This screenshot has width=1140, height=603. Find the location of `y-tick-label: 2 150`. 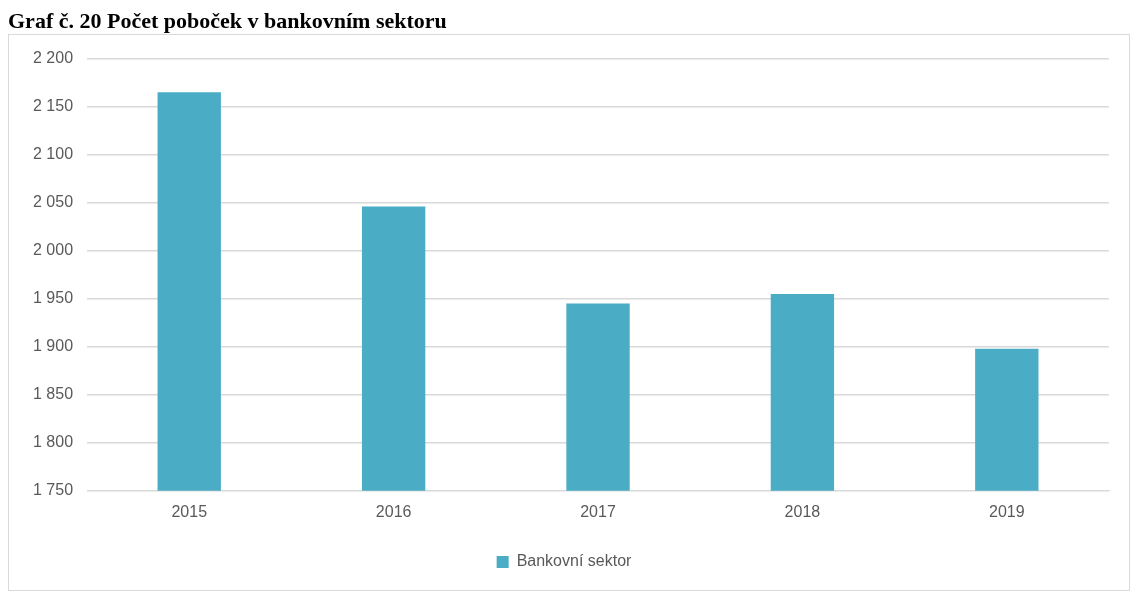

y-tick-label: 2 150 is located at coordinates (53, 106).